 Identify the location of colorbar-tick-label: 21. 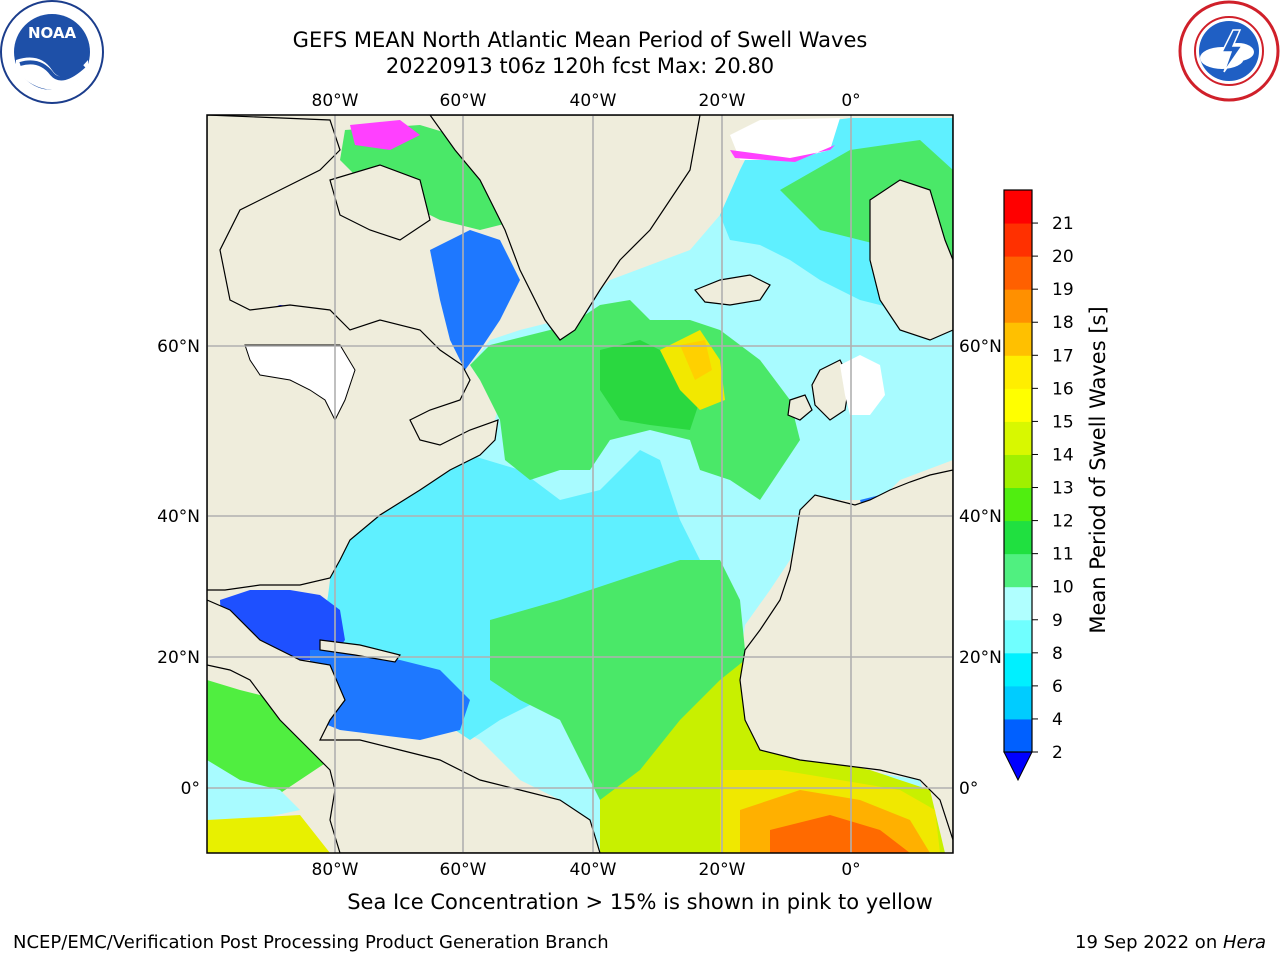
(1063, 224).